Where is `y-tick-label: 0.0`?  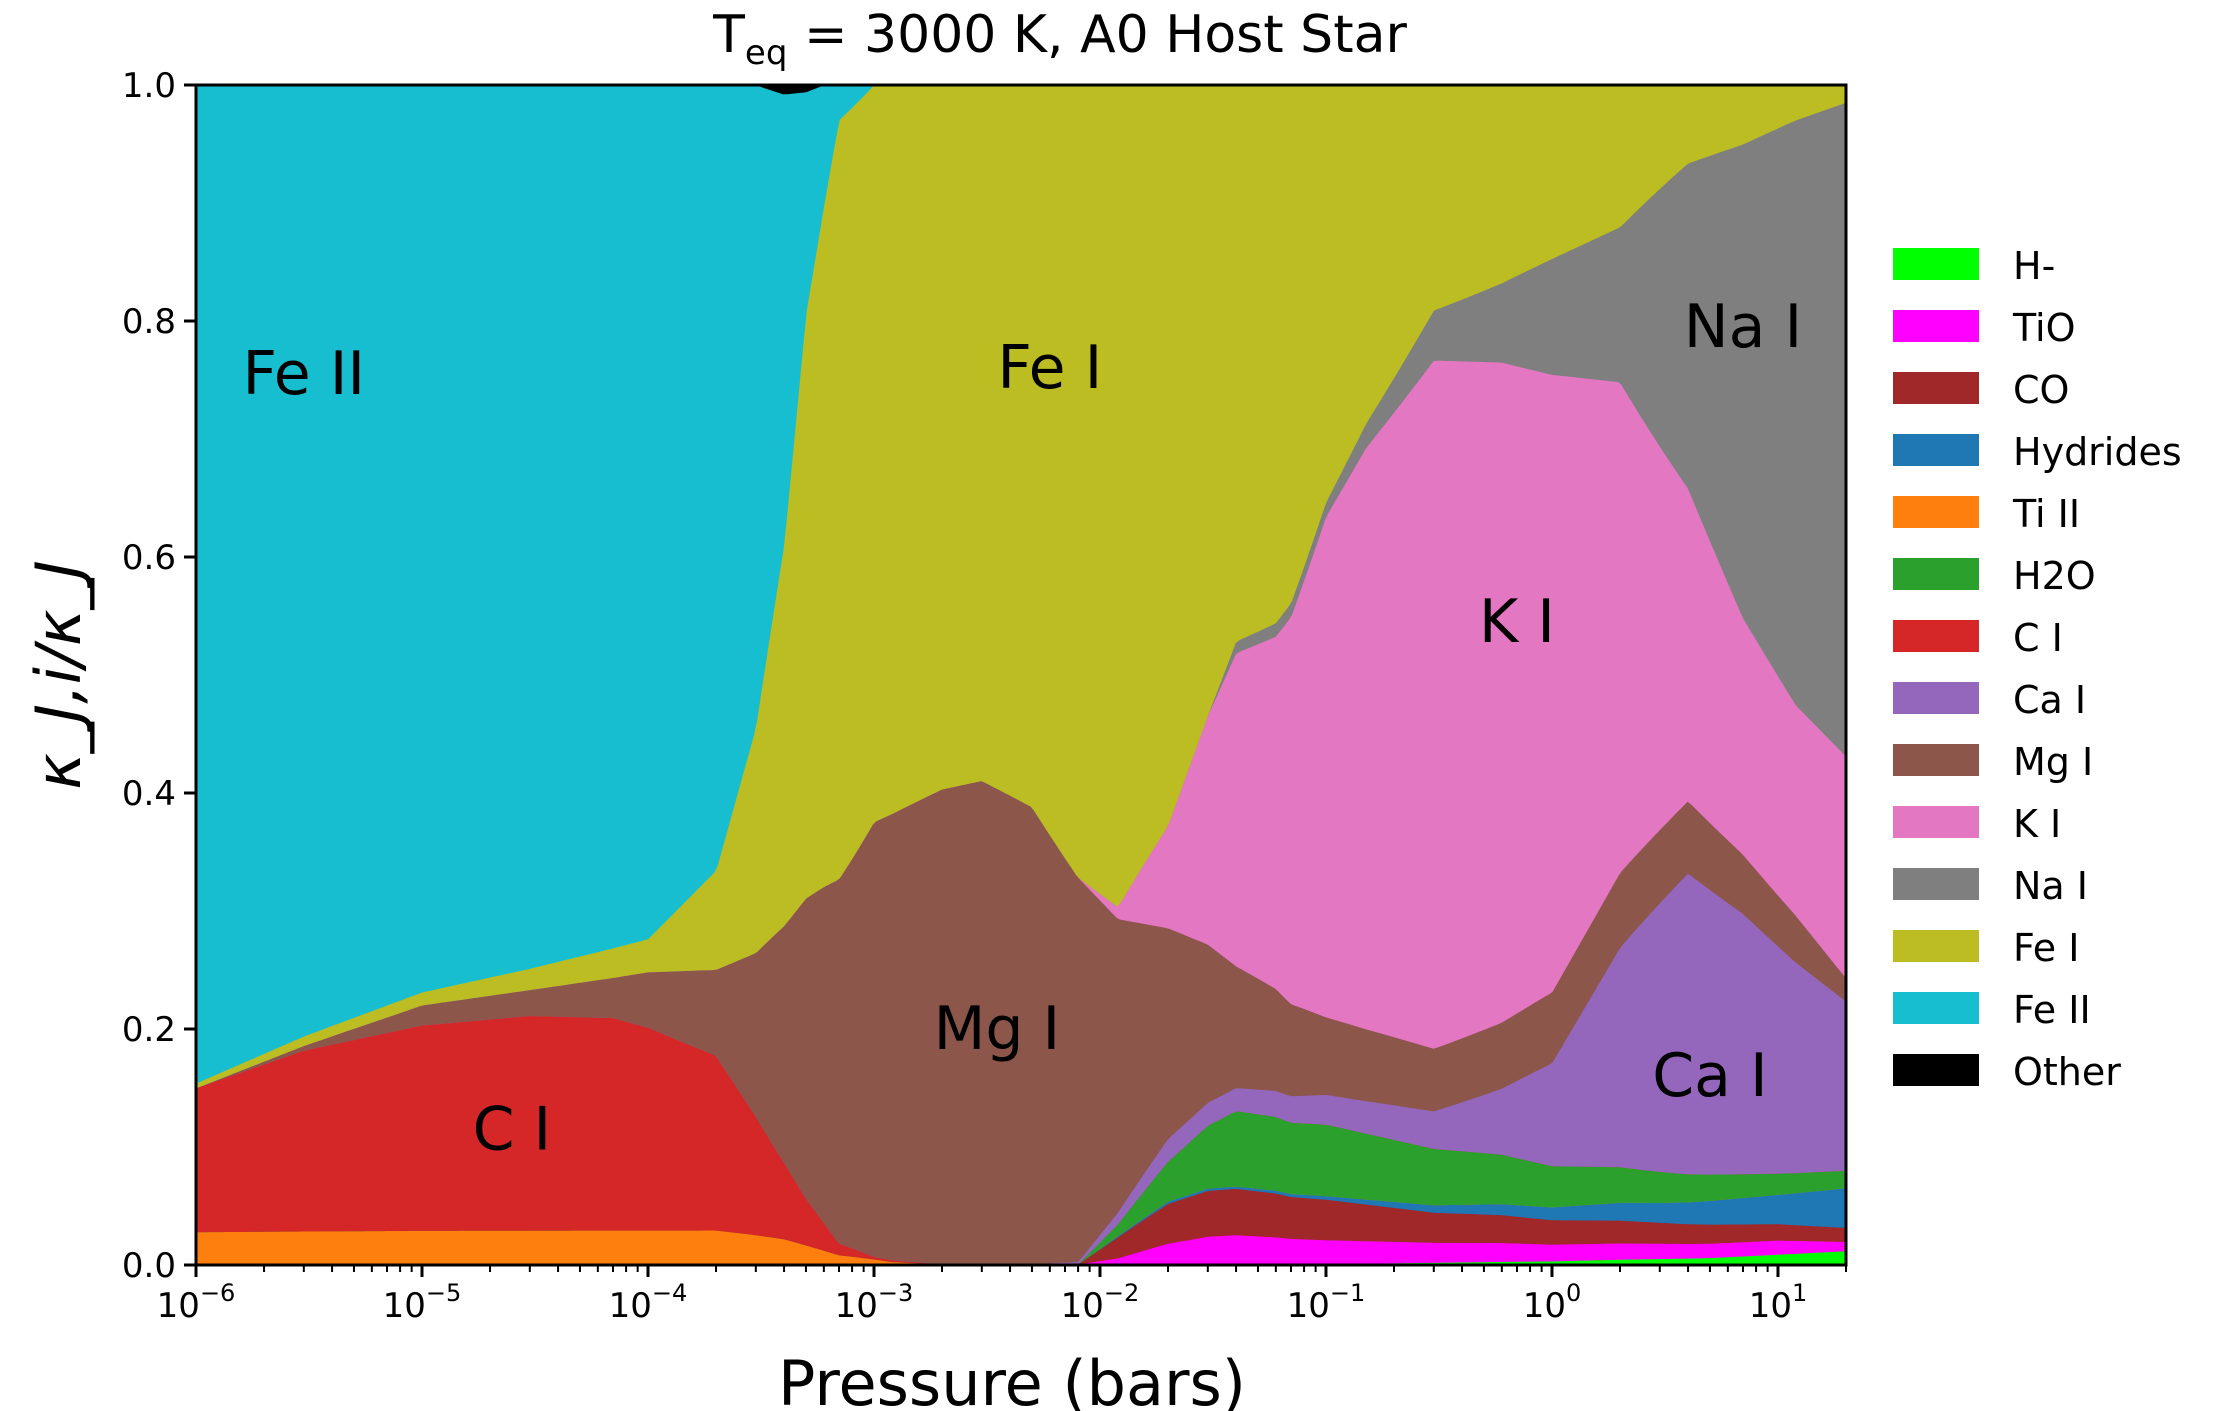
y-tick-label: 0.0 is located at coordinates (149, 1266).